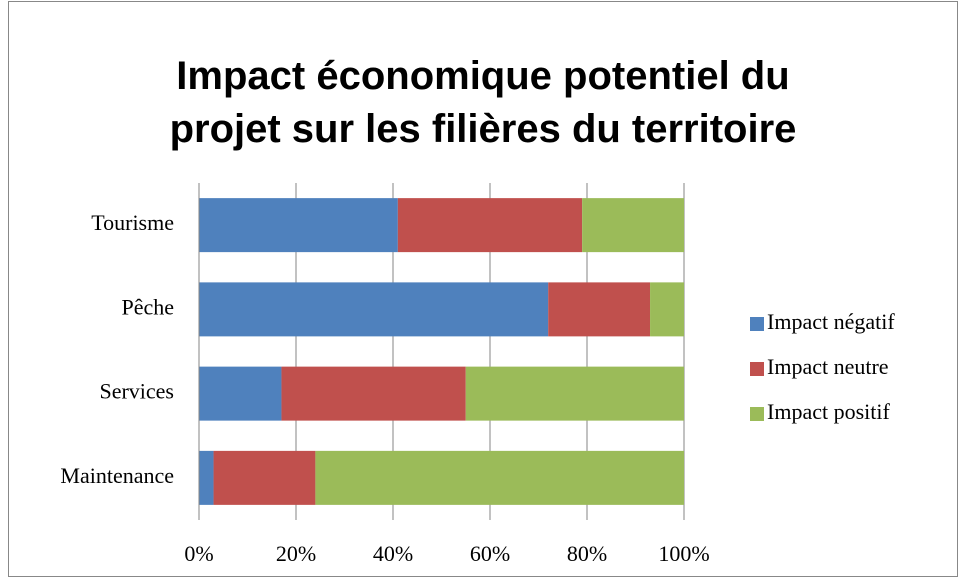  What do you see at coordinates (831, 321) in the screenshot?
I see `legend-label: Impact négatif` at bounding box center [831, 321].